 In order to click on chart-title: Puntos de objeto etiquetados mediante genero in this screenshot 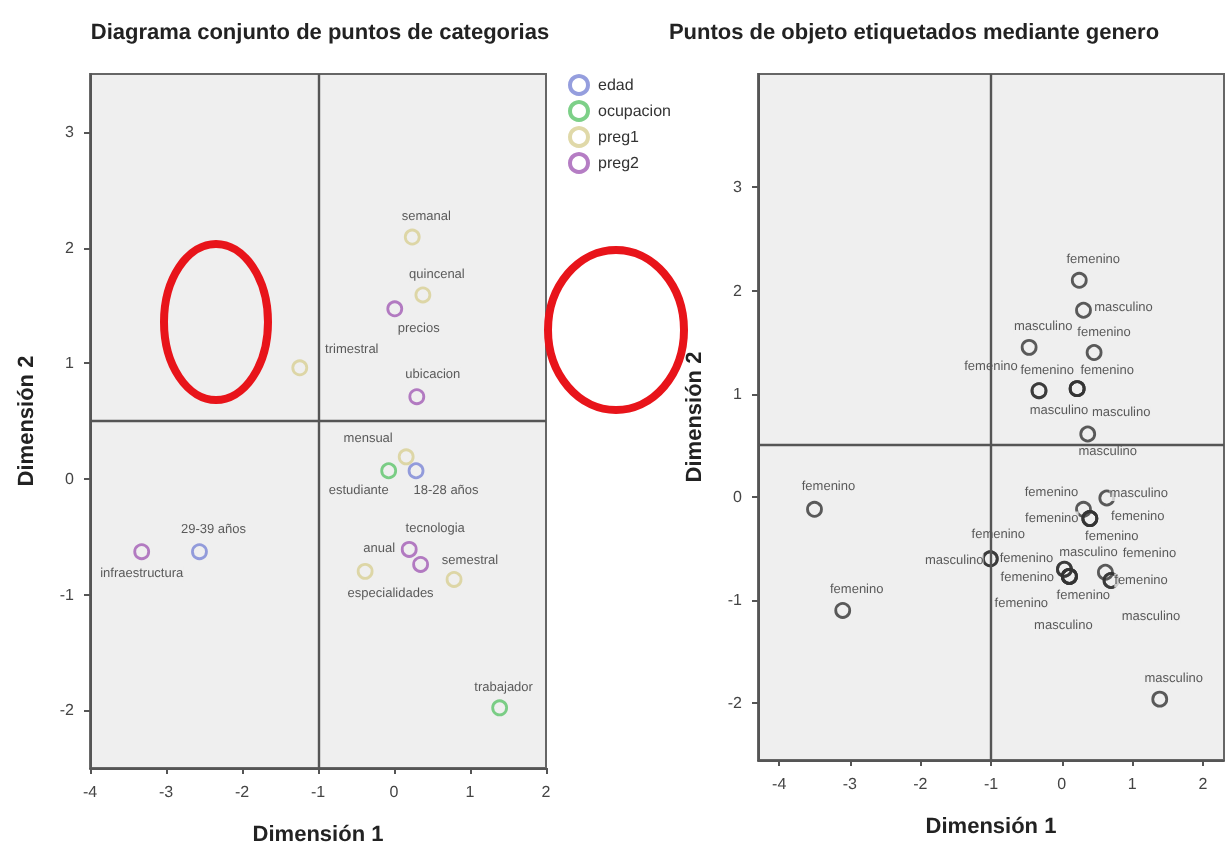, I will do `click(914, 33)`.